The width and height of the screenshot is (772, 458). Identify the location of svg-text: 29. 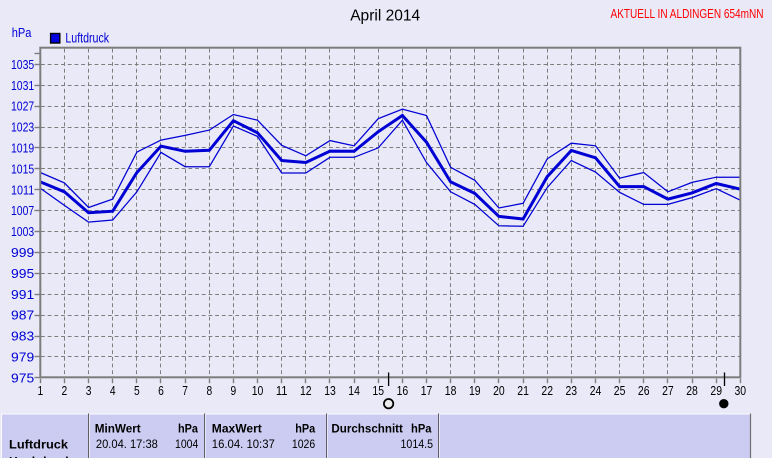
(716, 390).